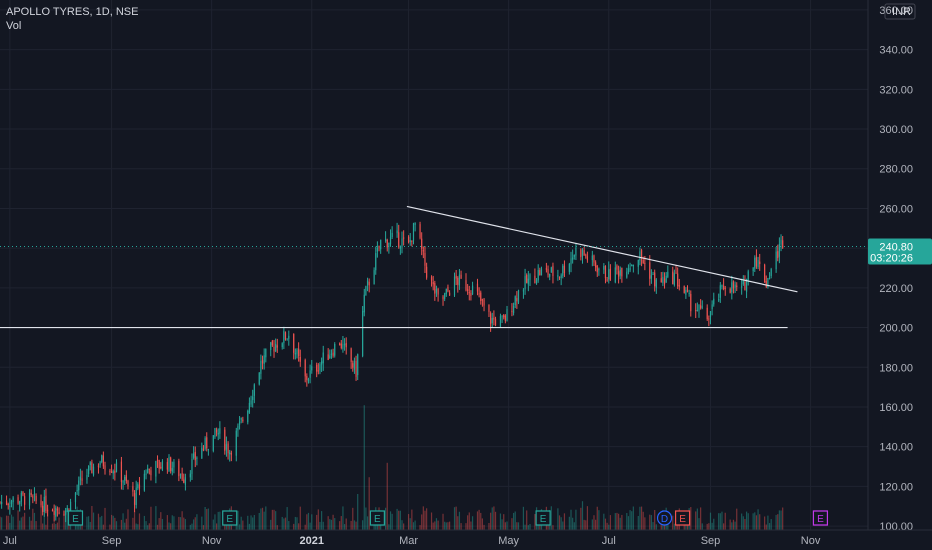 The image size is (932, 550). Describe the element at coordinates (664, 518) in the screenshot. I see `dividend-marker: D` at that location.